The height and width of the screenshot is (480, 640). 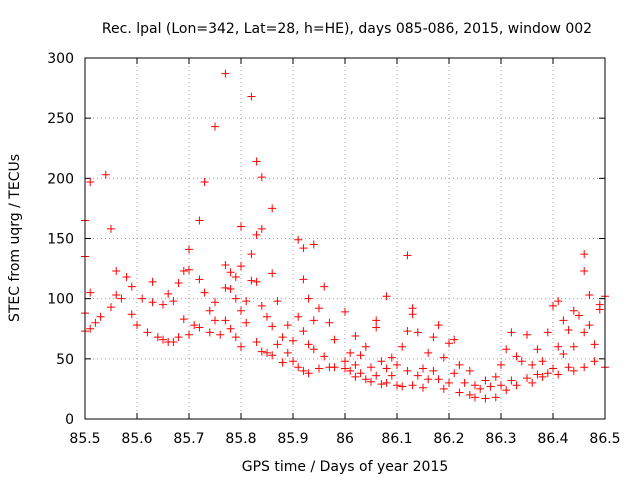 I want to click on y-tick-label: 250, so click(x=60, y=119).